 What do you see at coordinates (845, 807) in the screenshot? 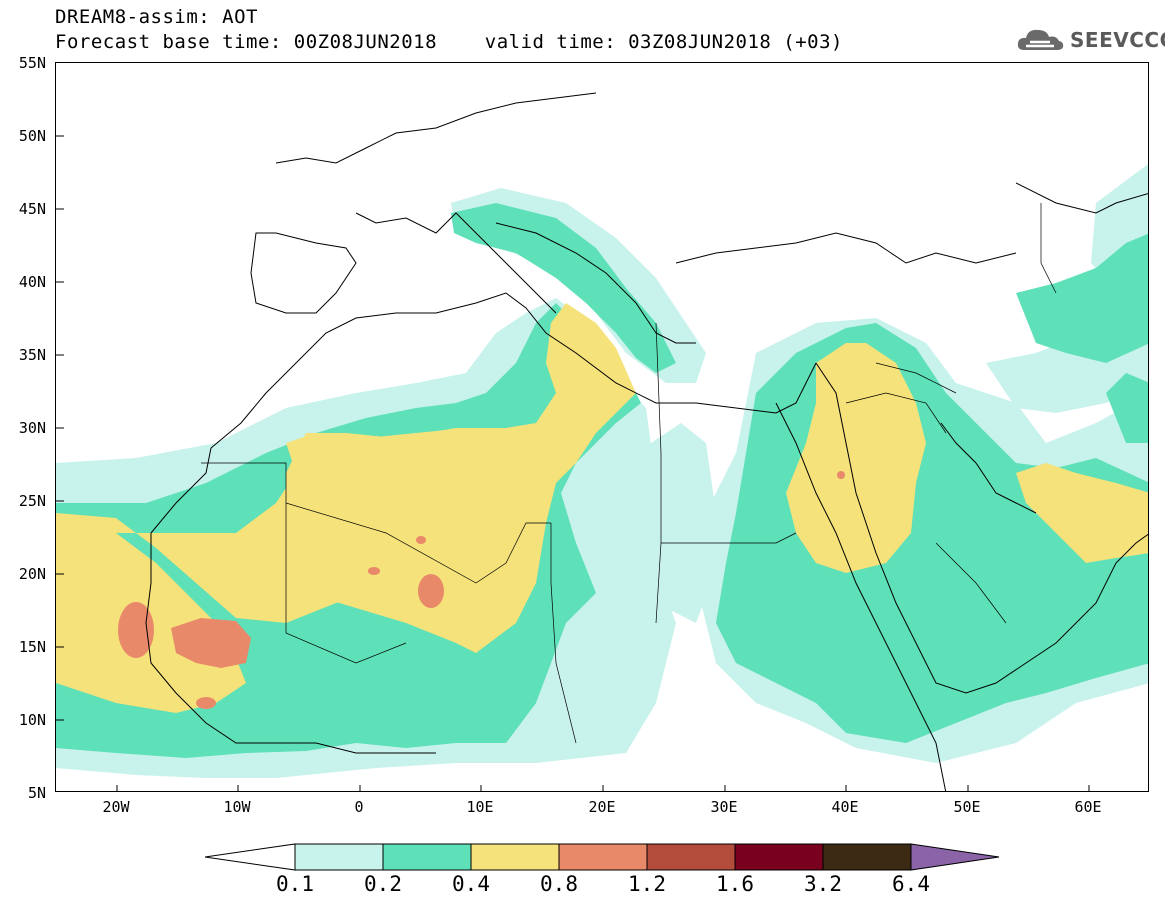
I see `lon-label: 40E` at bounding box center [845, 807].